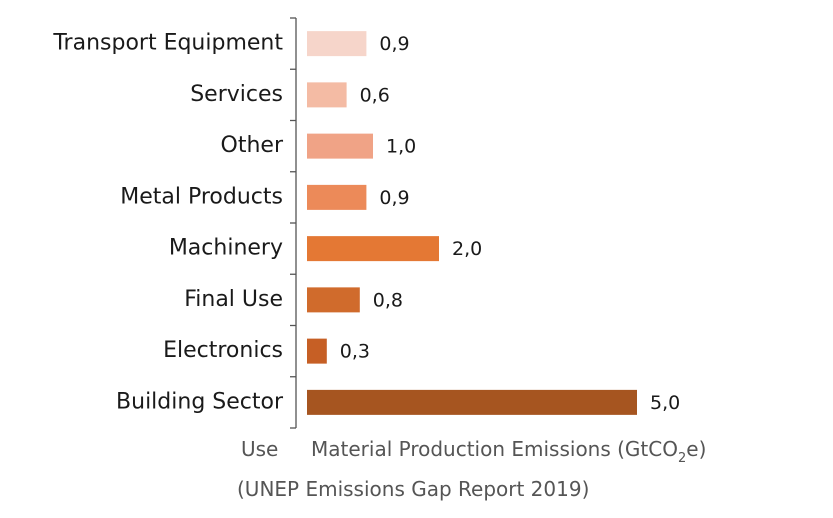 The height and width of the screenshot is (518, 833). What do you see at coordinates (200, 401) in the screenshot?
I see `category-label: Building Sector` at bounding box center [200, 401].